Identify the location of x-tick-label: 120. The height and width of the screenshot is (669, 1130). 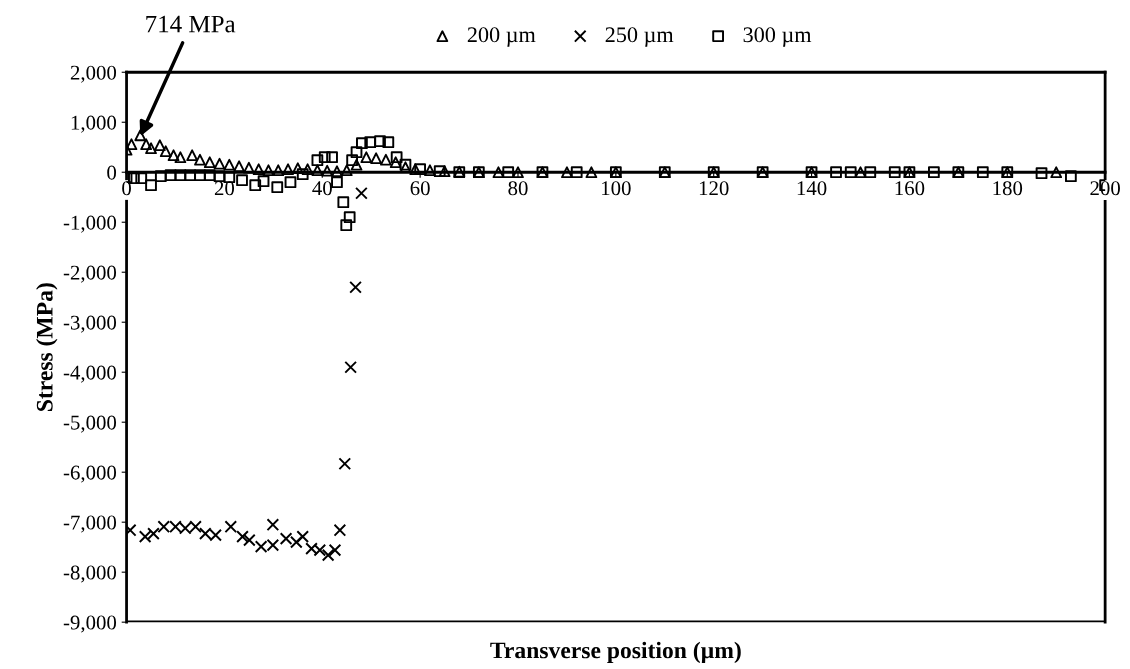
(714, 188).